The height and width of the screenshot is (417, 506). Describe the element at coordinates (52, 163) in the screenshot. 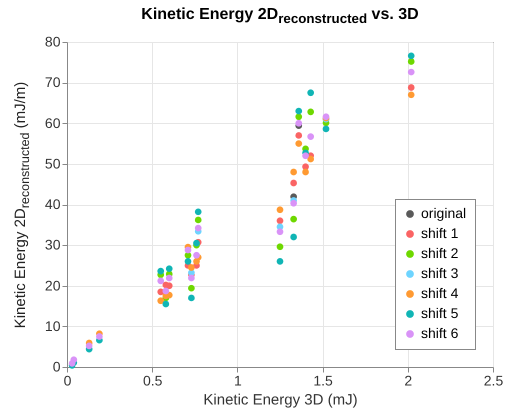

I see `y-tick-label: 50` at that location.